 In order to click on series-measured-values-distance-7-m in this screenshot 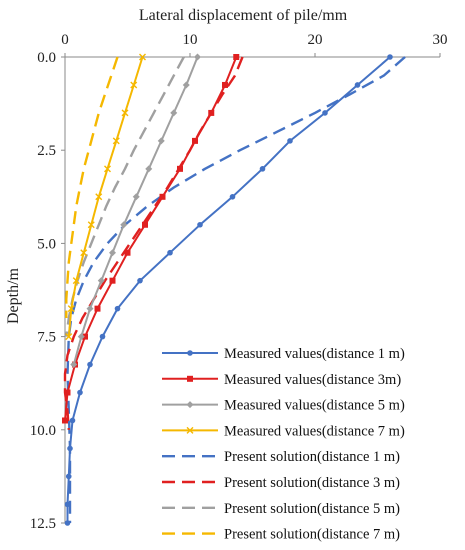, I will do `click(105, 197)`.